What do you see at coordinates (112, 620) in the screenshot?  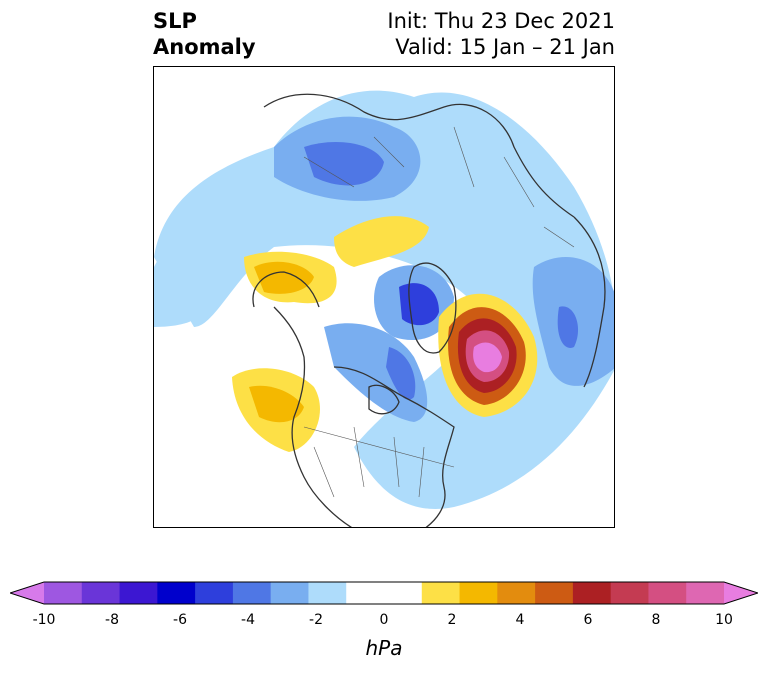 I see `colorbar-tick-label: -8` at bounding box center [112, 620].